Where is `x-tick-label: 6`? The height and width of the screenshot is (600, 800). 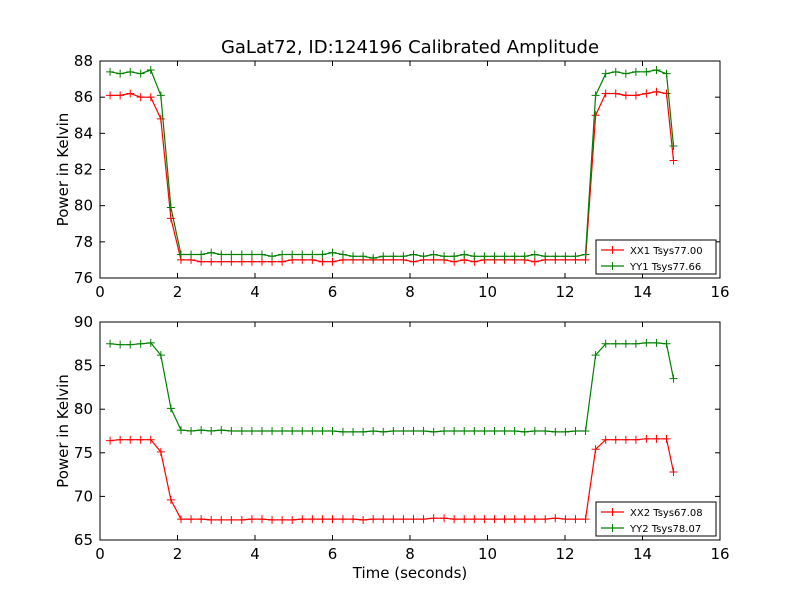 x-tick-label: 6 is located at coordinates (333, 292).